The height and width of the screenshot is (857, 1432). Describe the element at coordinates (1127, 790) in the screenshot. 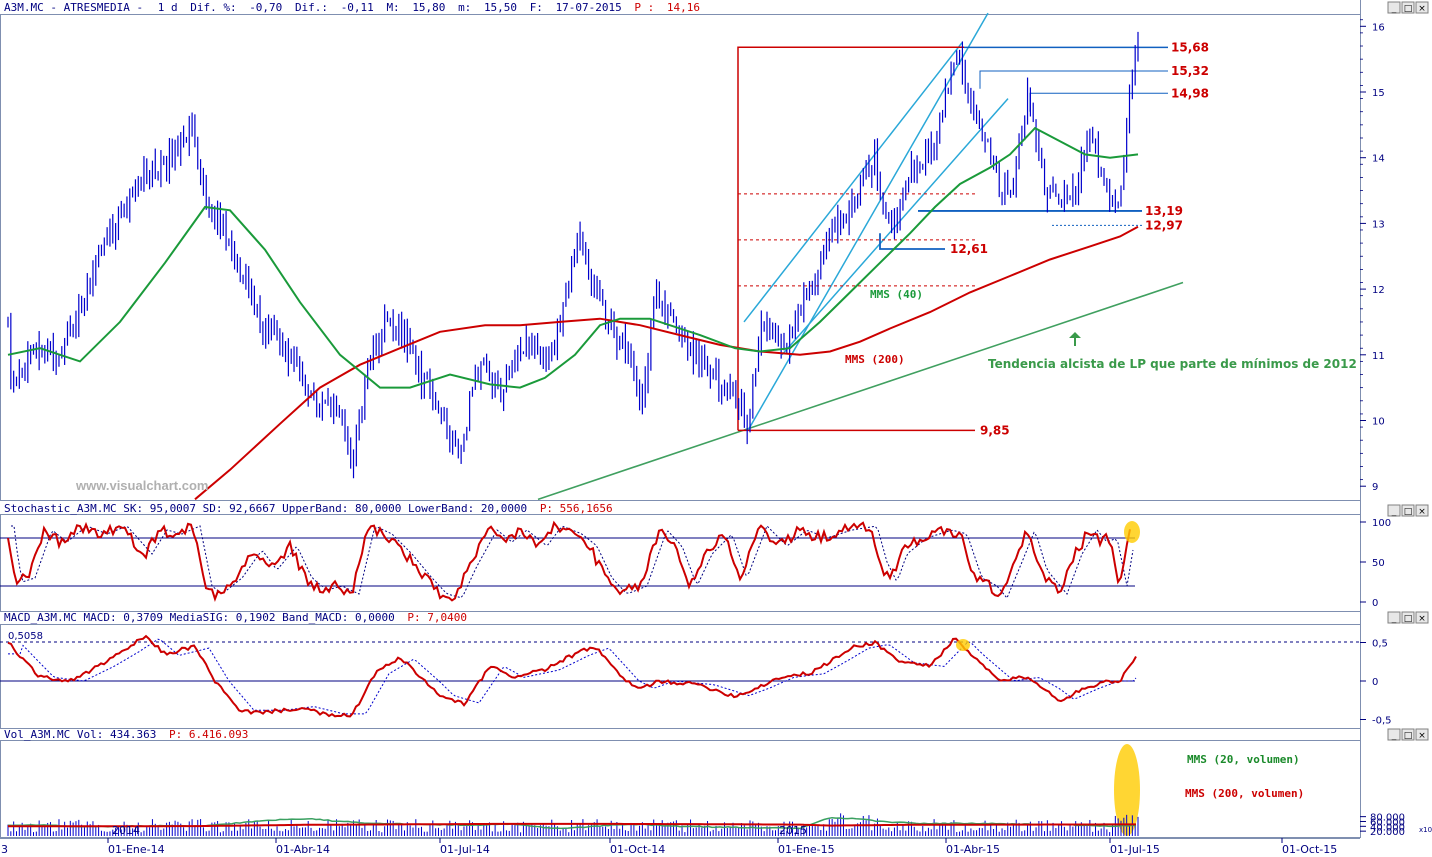

I see `volume-highlight` at that location.